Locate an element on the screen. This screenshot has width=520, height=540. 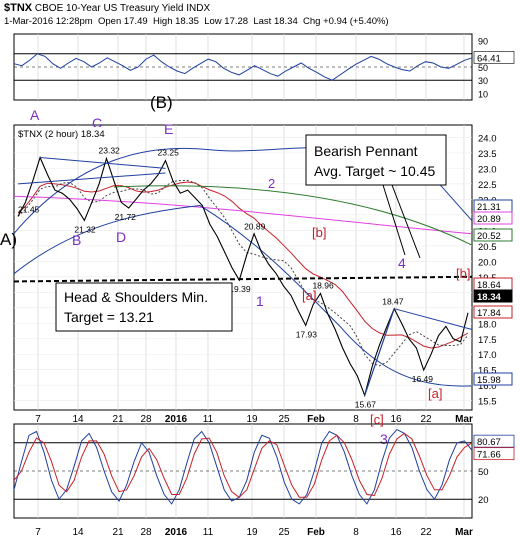
main-panel-title: $TNX (2 hour) 18.34 is located at coordinates (61, 134).